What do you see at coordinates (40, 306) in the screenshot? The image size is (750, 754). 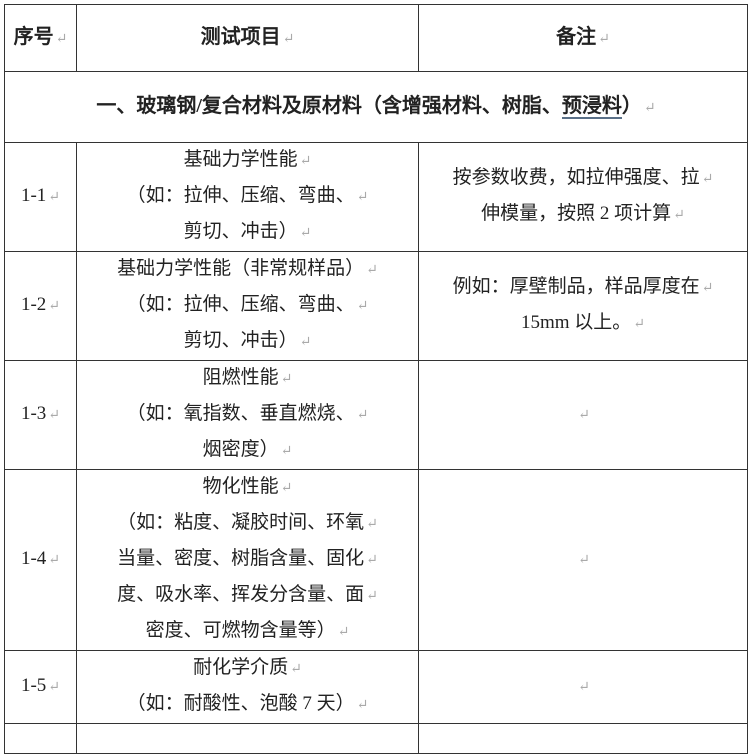 I see `row-index: 1-2` at bounding box center [40, 306].